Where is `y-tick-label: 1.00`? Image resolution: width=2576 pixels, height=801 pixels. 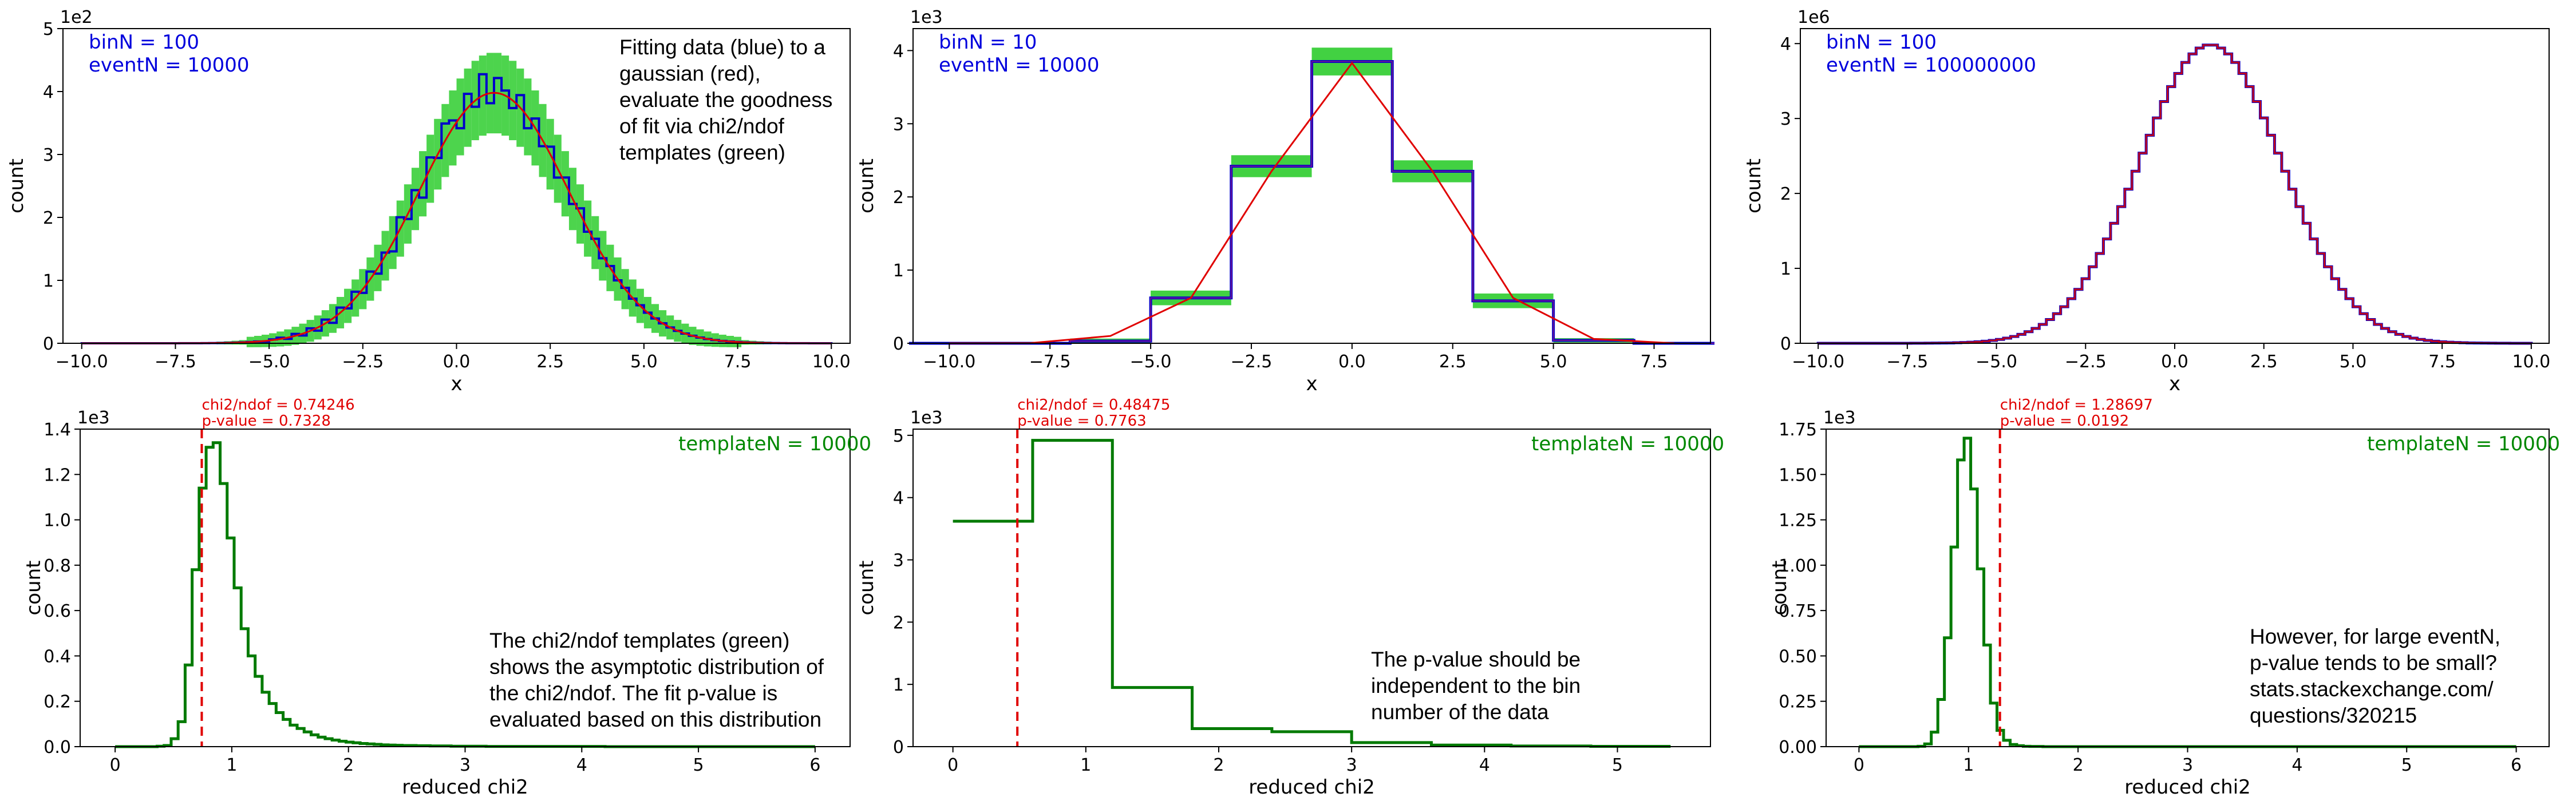 y-tick-label: 1.00 is located at coordinates (1798, 566).